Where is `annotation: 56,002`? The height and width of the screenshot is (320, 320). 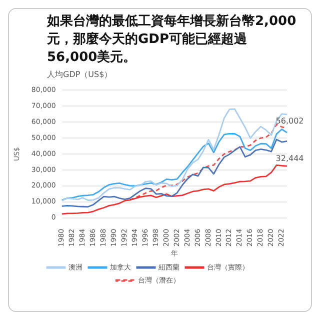
annotation: 56,002 is located at coordinates (290, 121).